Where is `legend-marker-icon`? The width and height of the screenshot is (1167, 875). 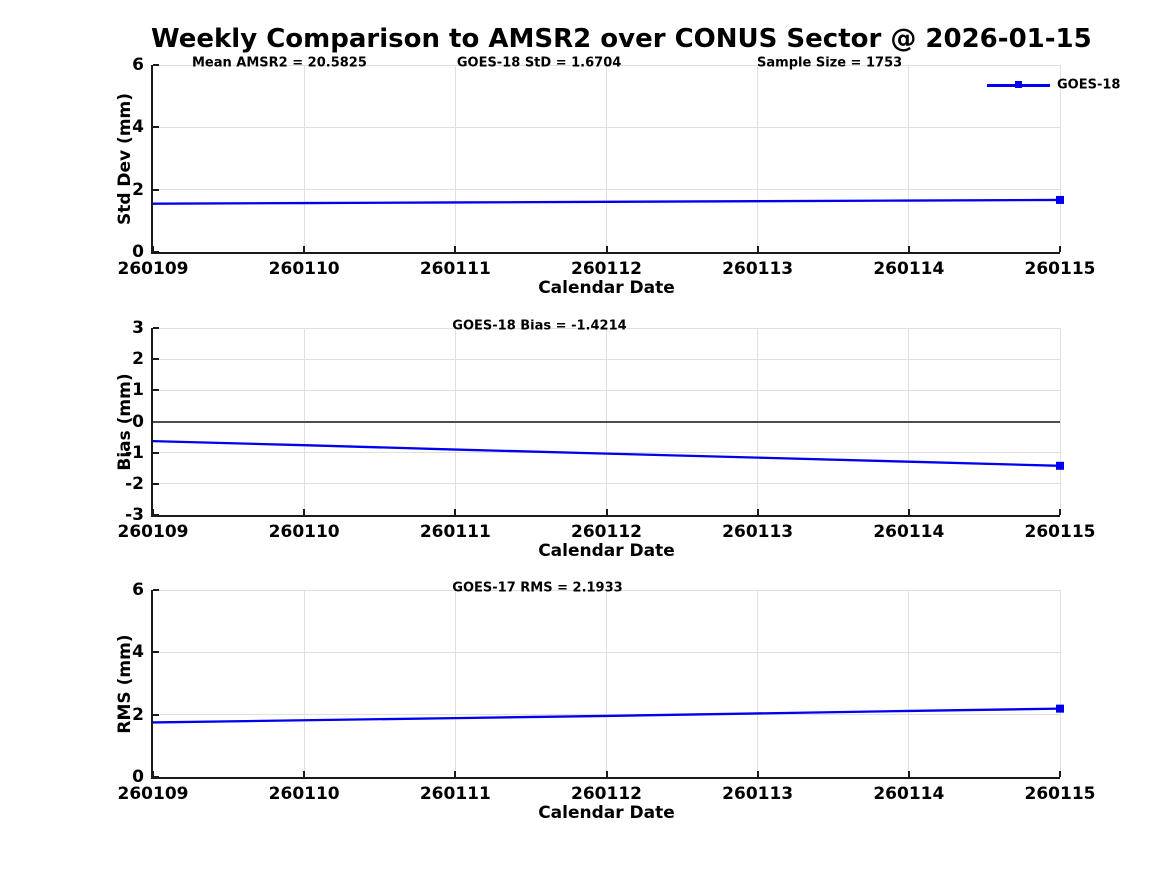
legend-marker-icon is located at coordinates (1018, 84).